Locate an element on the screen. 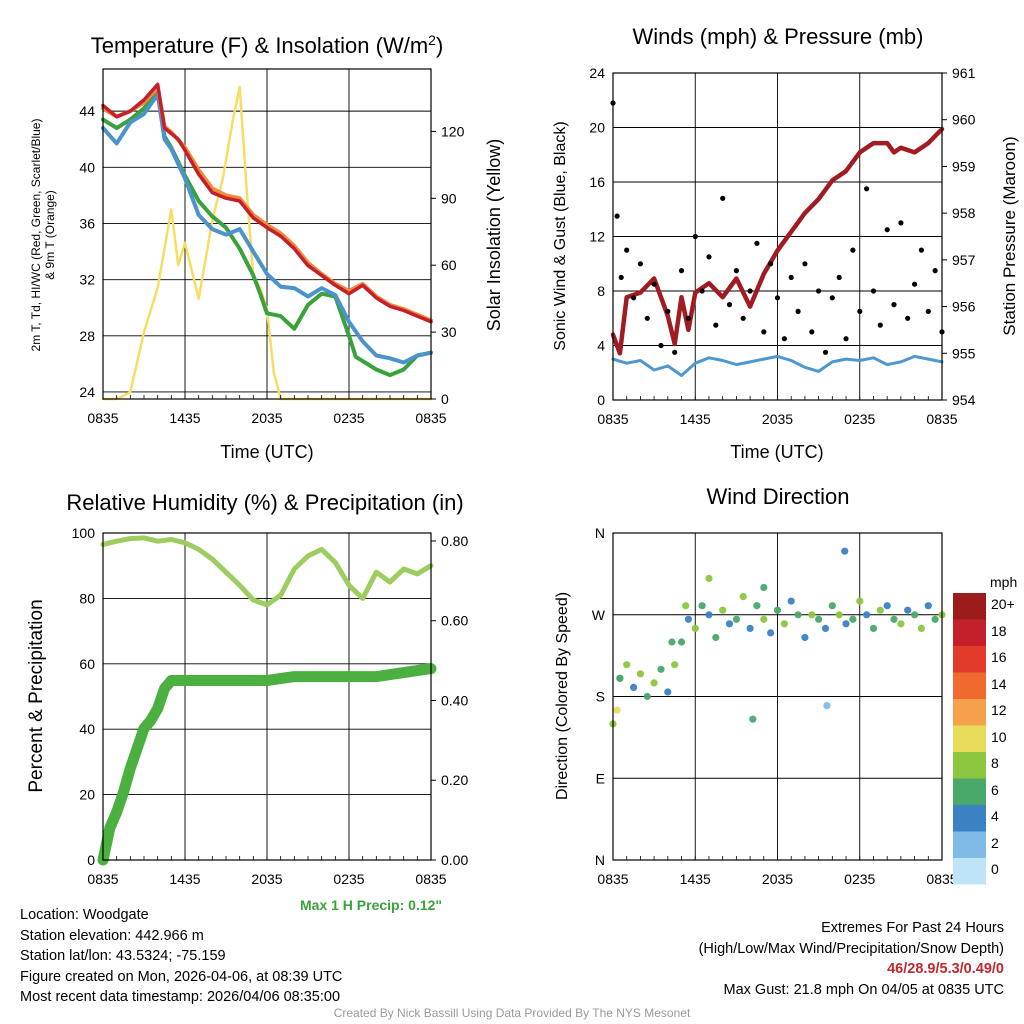 Image resolution: width=1024 pixels, height=1024 pixels. t2m-line is located at coordinates (267, 203).